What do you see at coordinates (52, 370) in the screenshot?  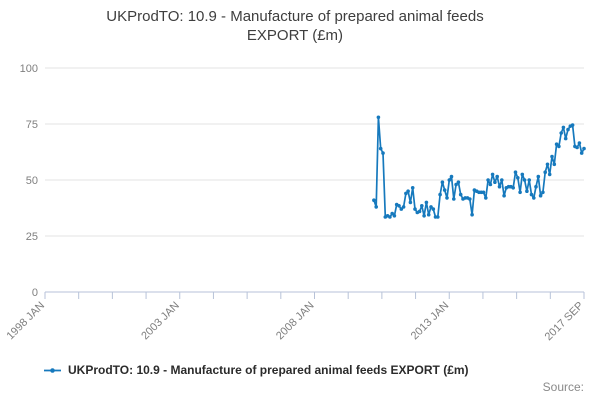 I see `legend-line-marker-icon` at bounding box center [52, 370].